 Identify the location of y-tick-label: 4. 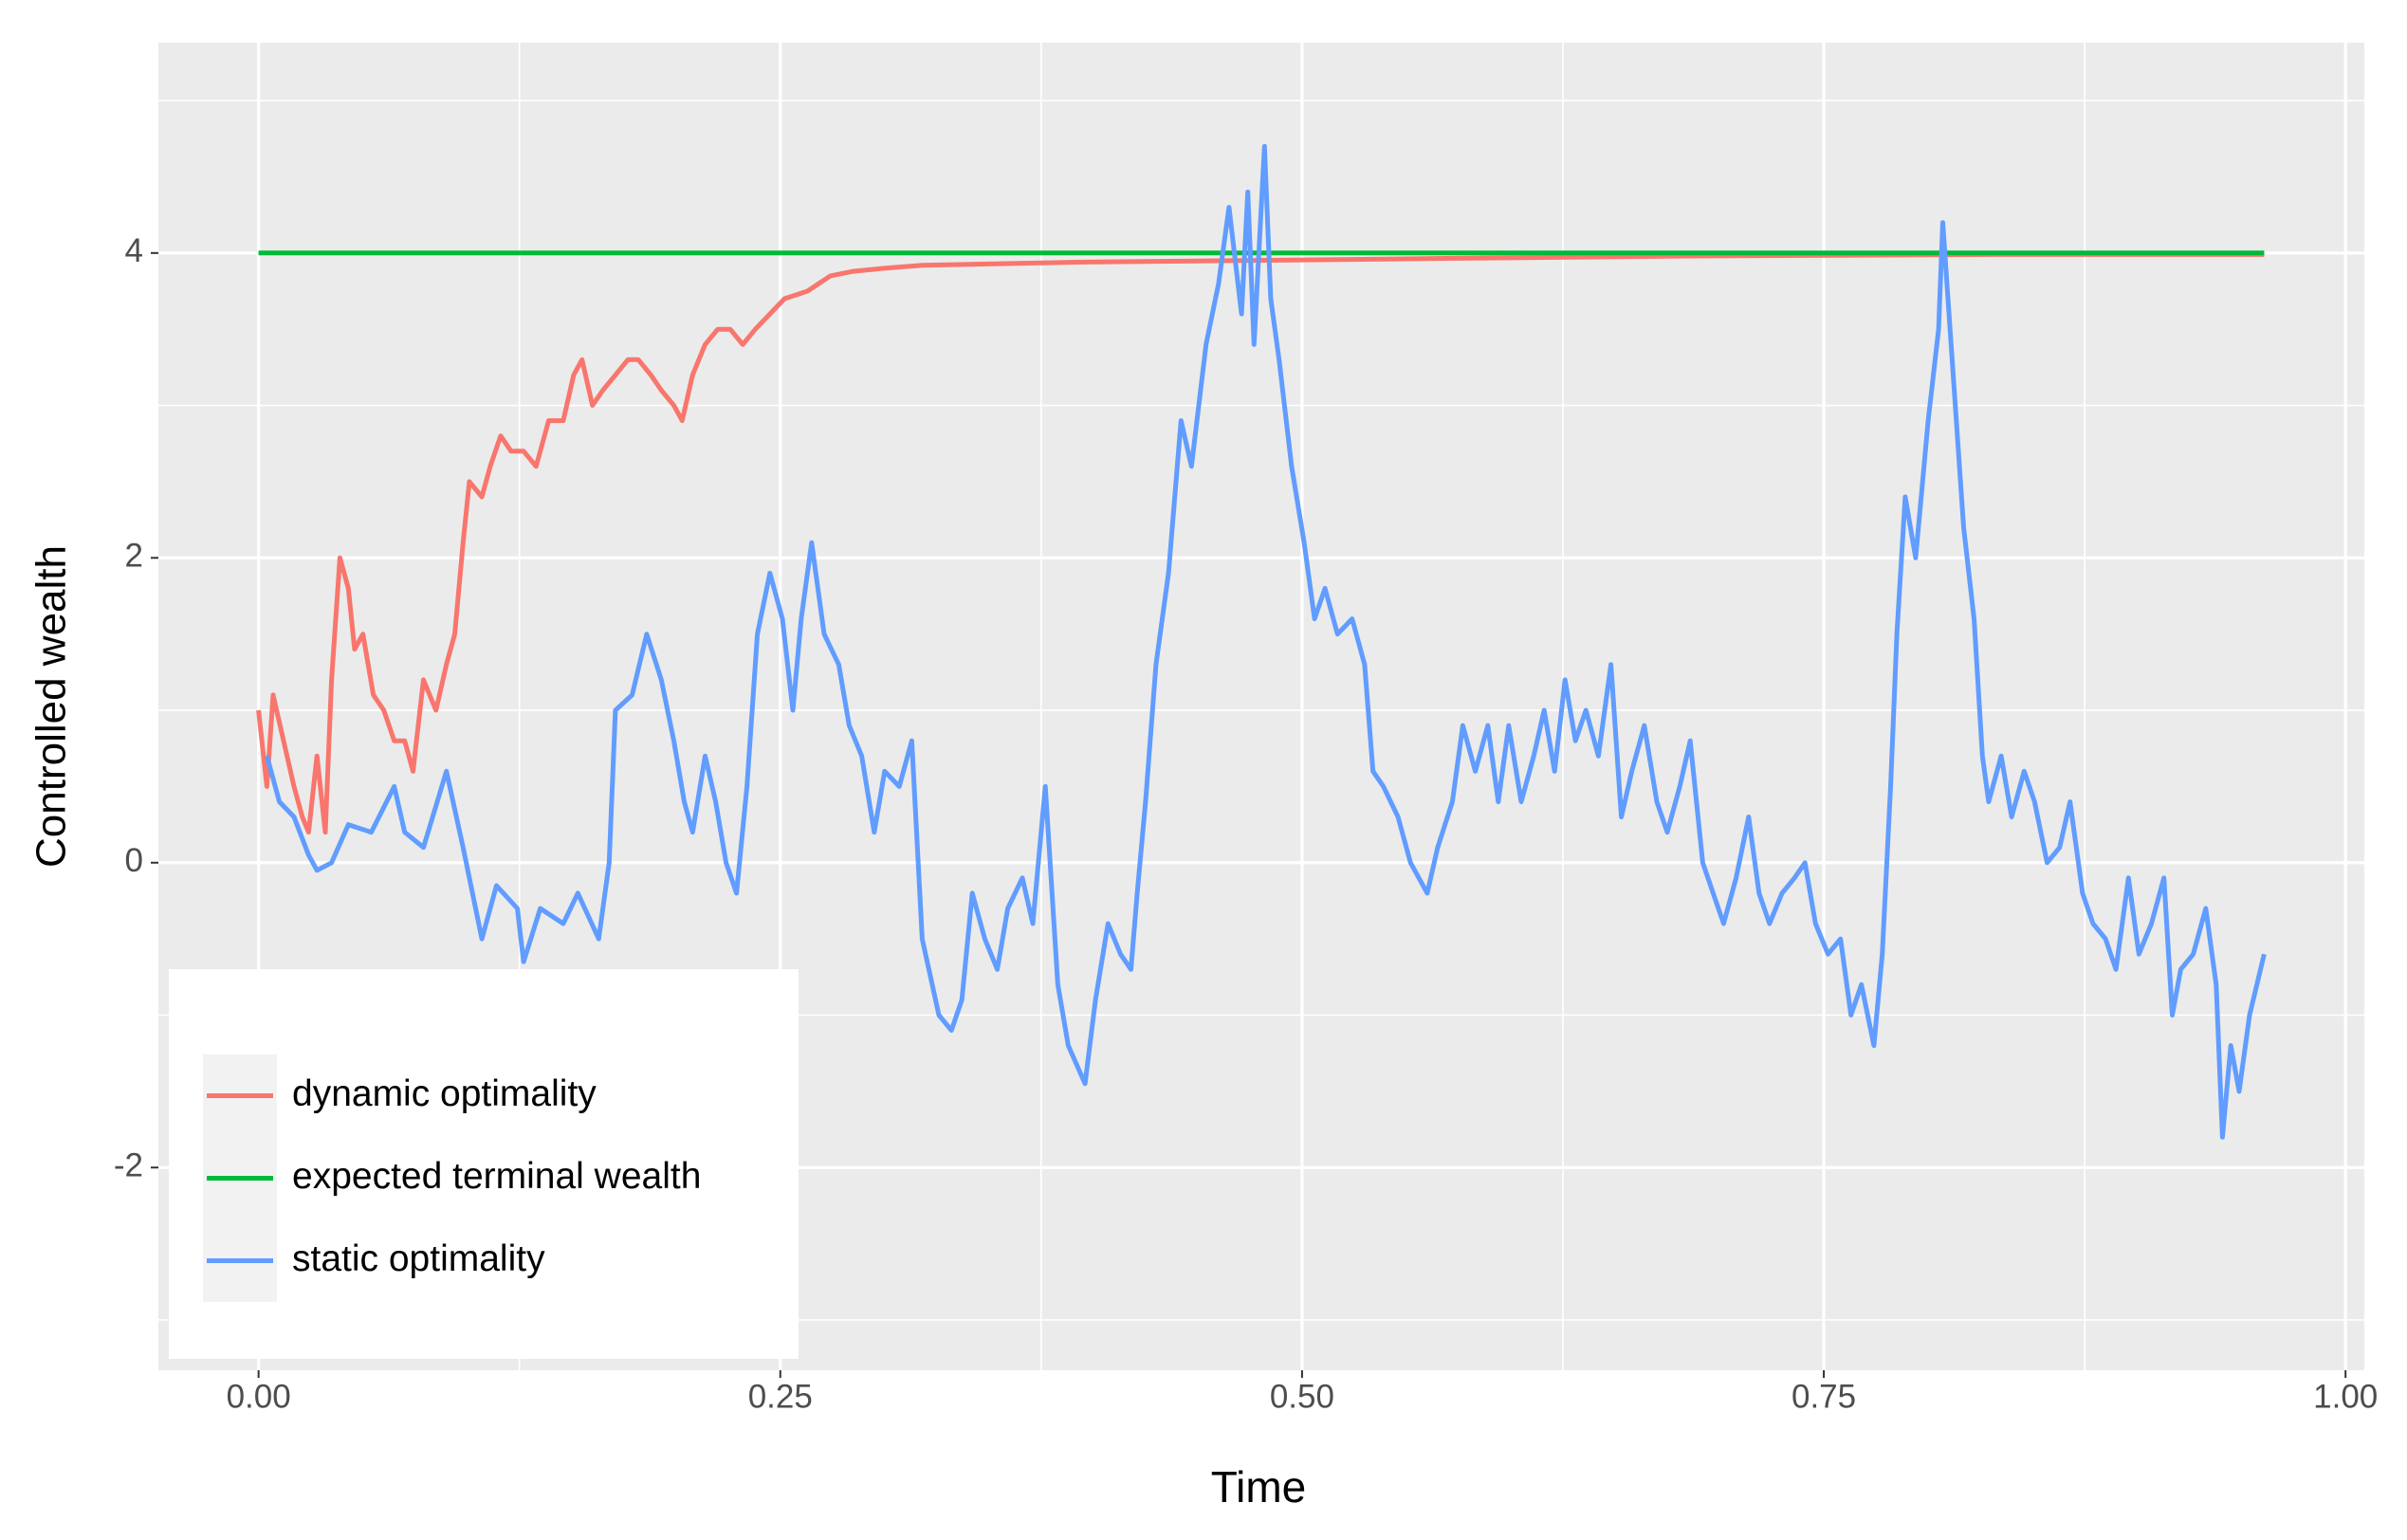
(134, 250).